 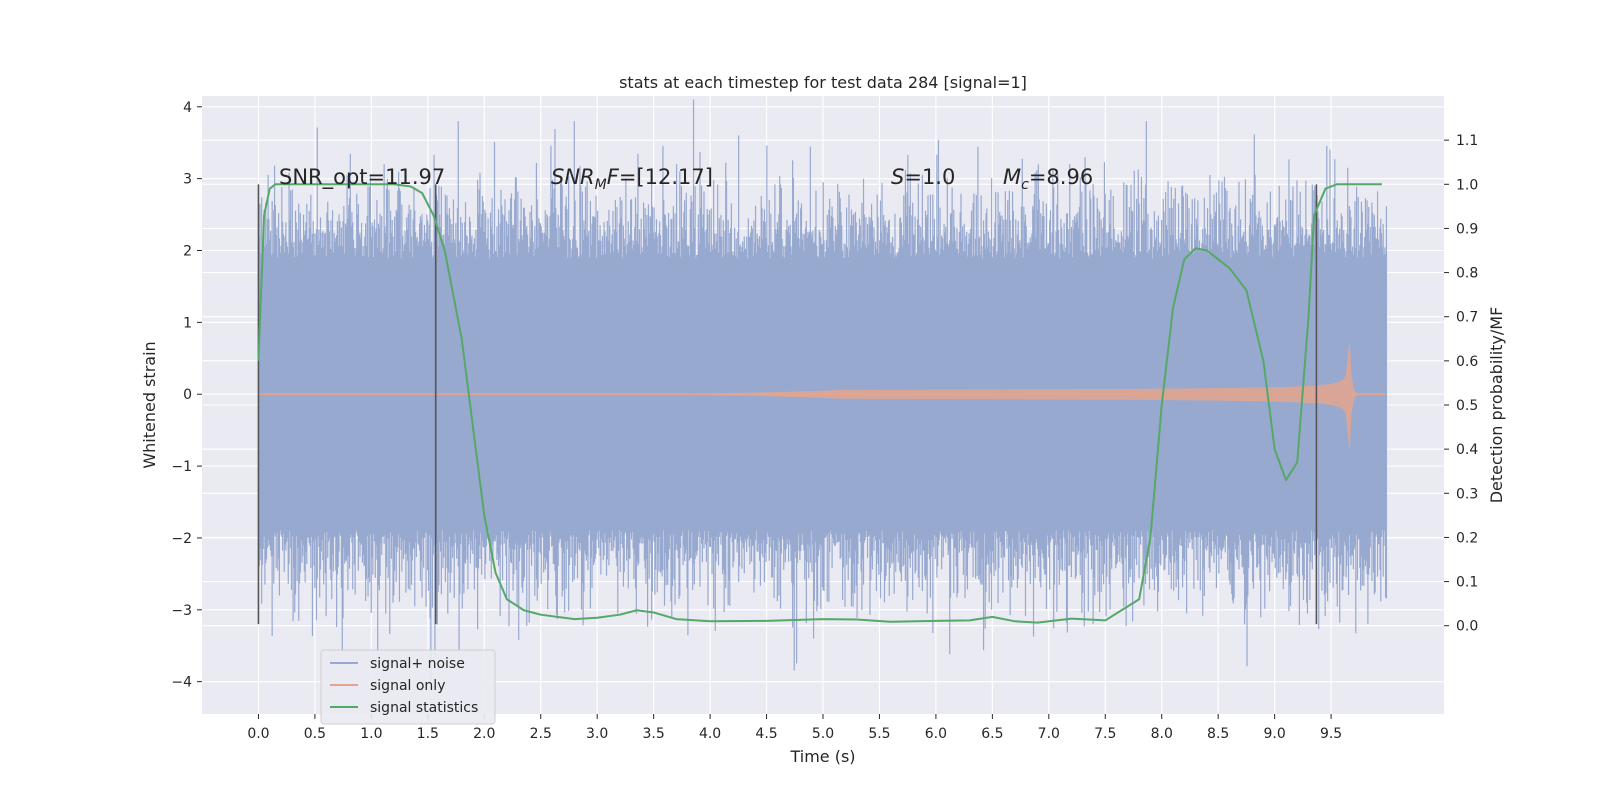 What do you see at coordinates (1467, 185) in the screenshot?
I see `y-right-tick-label: 1.0` at bounding box center [1467, 185].